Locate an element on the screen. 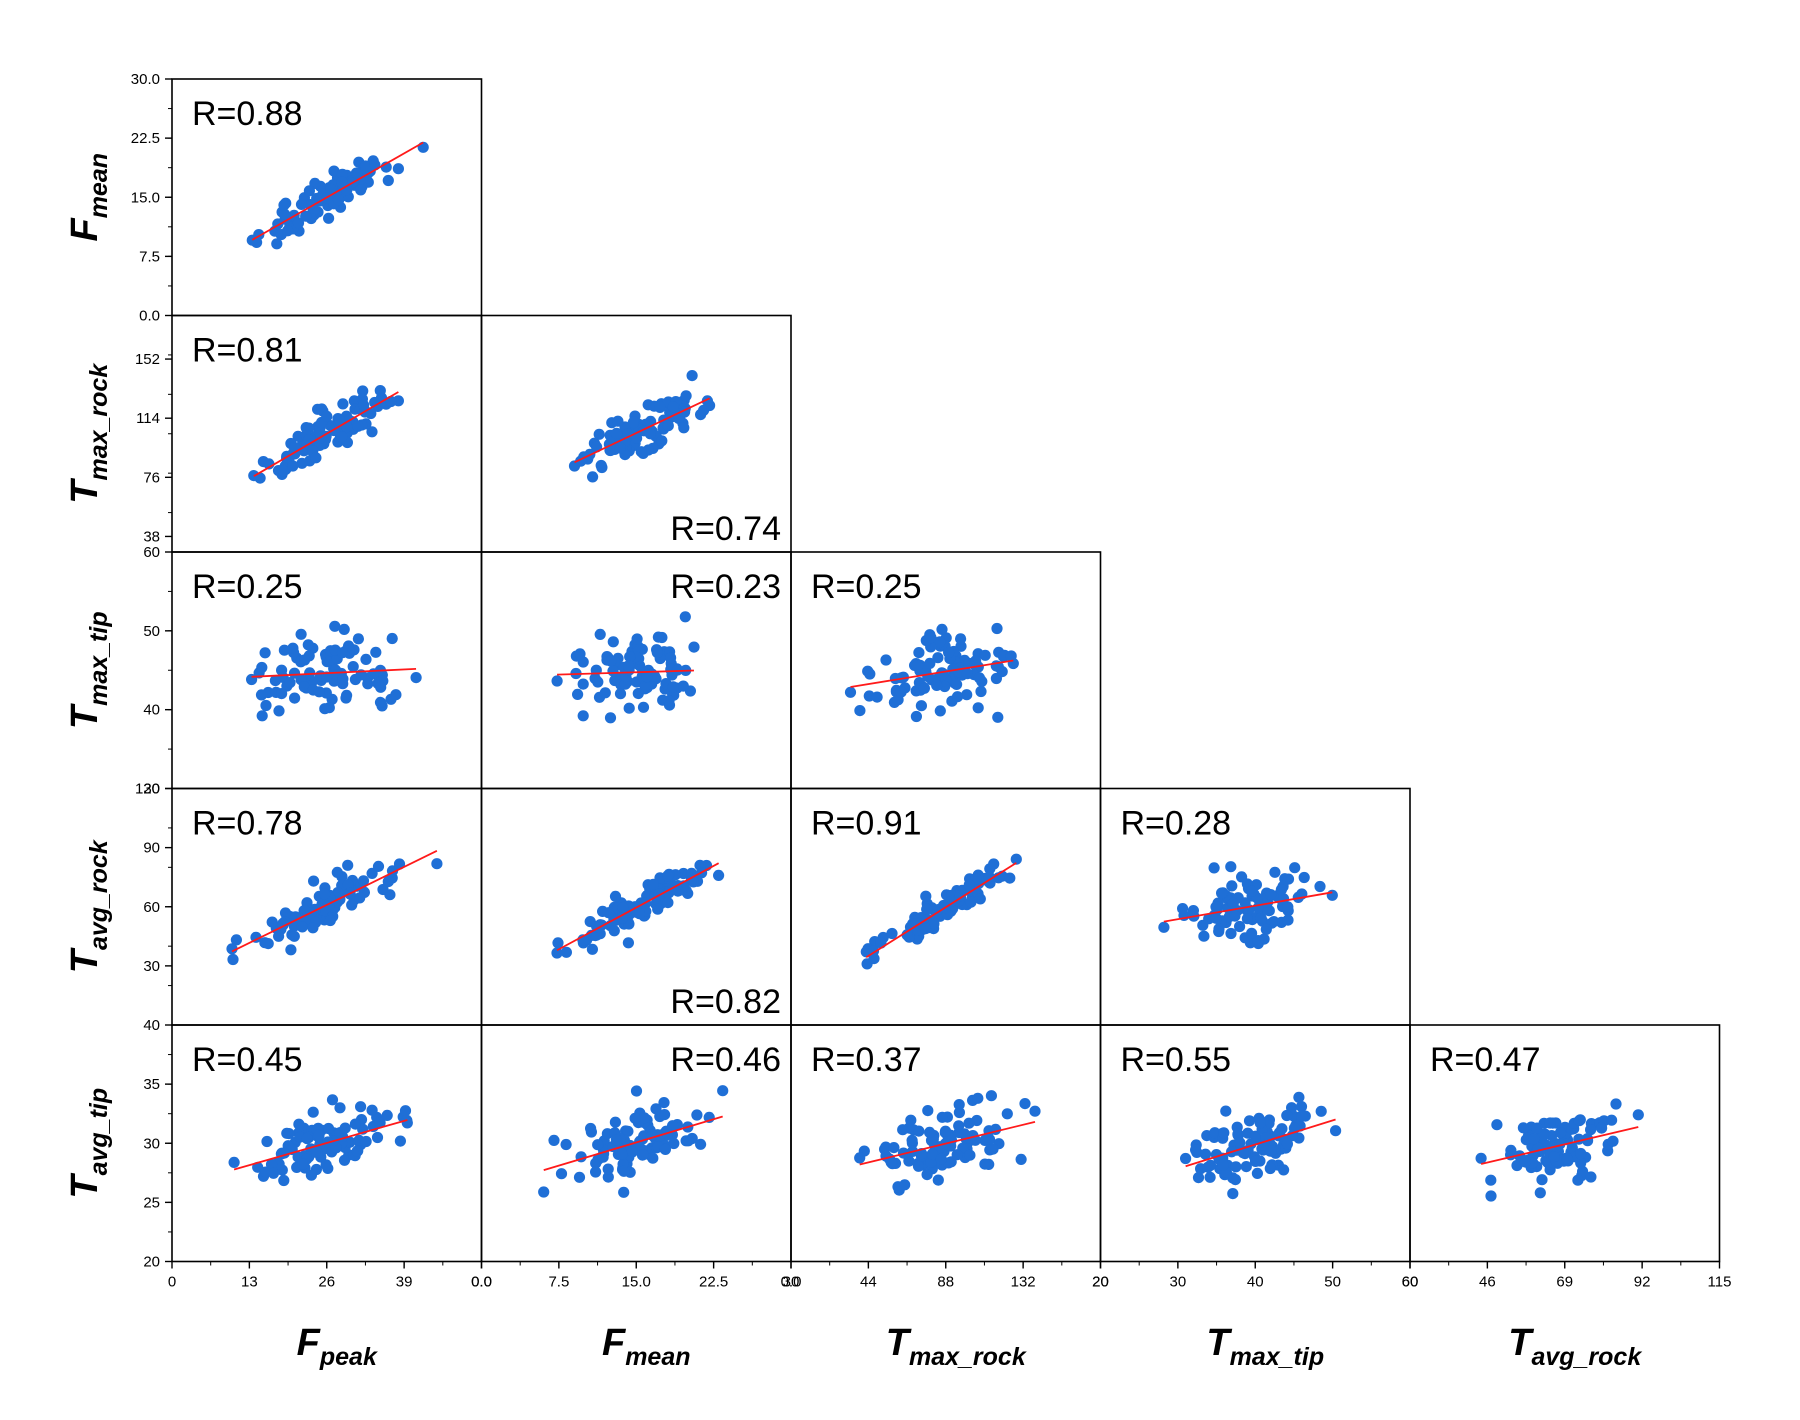 The image size is (1800, 1420). scatter-panel-avg_tip-vs-mean: R=0.46 is located at coordinates (636, 1143).